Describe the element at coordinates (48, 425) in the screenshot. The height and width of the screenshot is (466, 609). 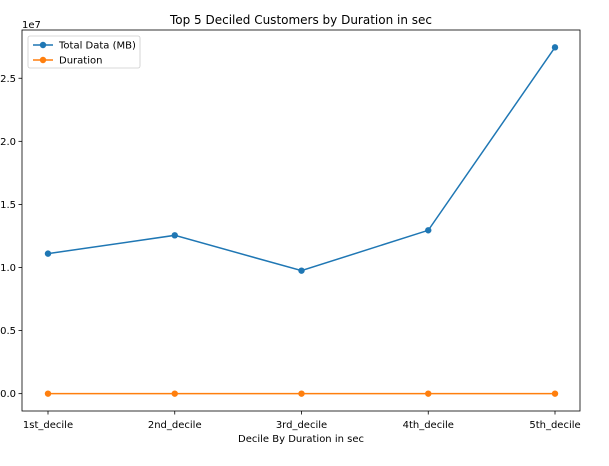
I see `x-tick-label: 1st_decile` at that location.